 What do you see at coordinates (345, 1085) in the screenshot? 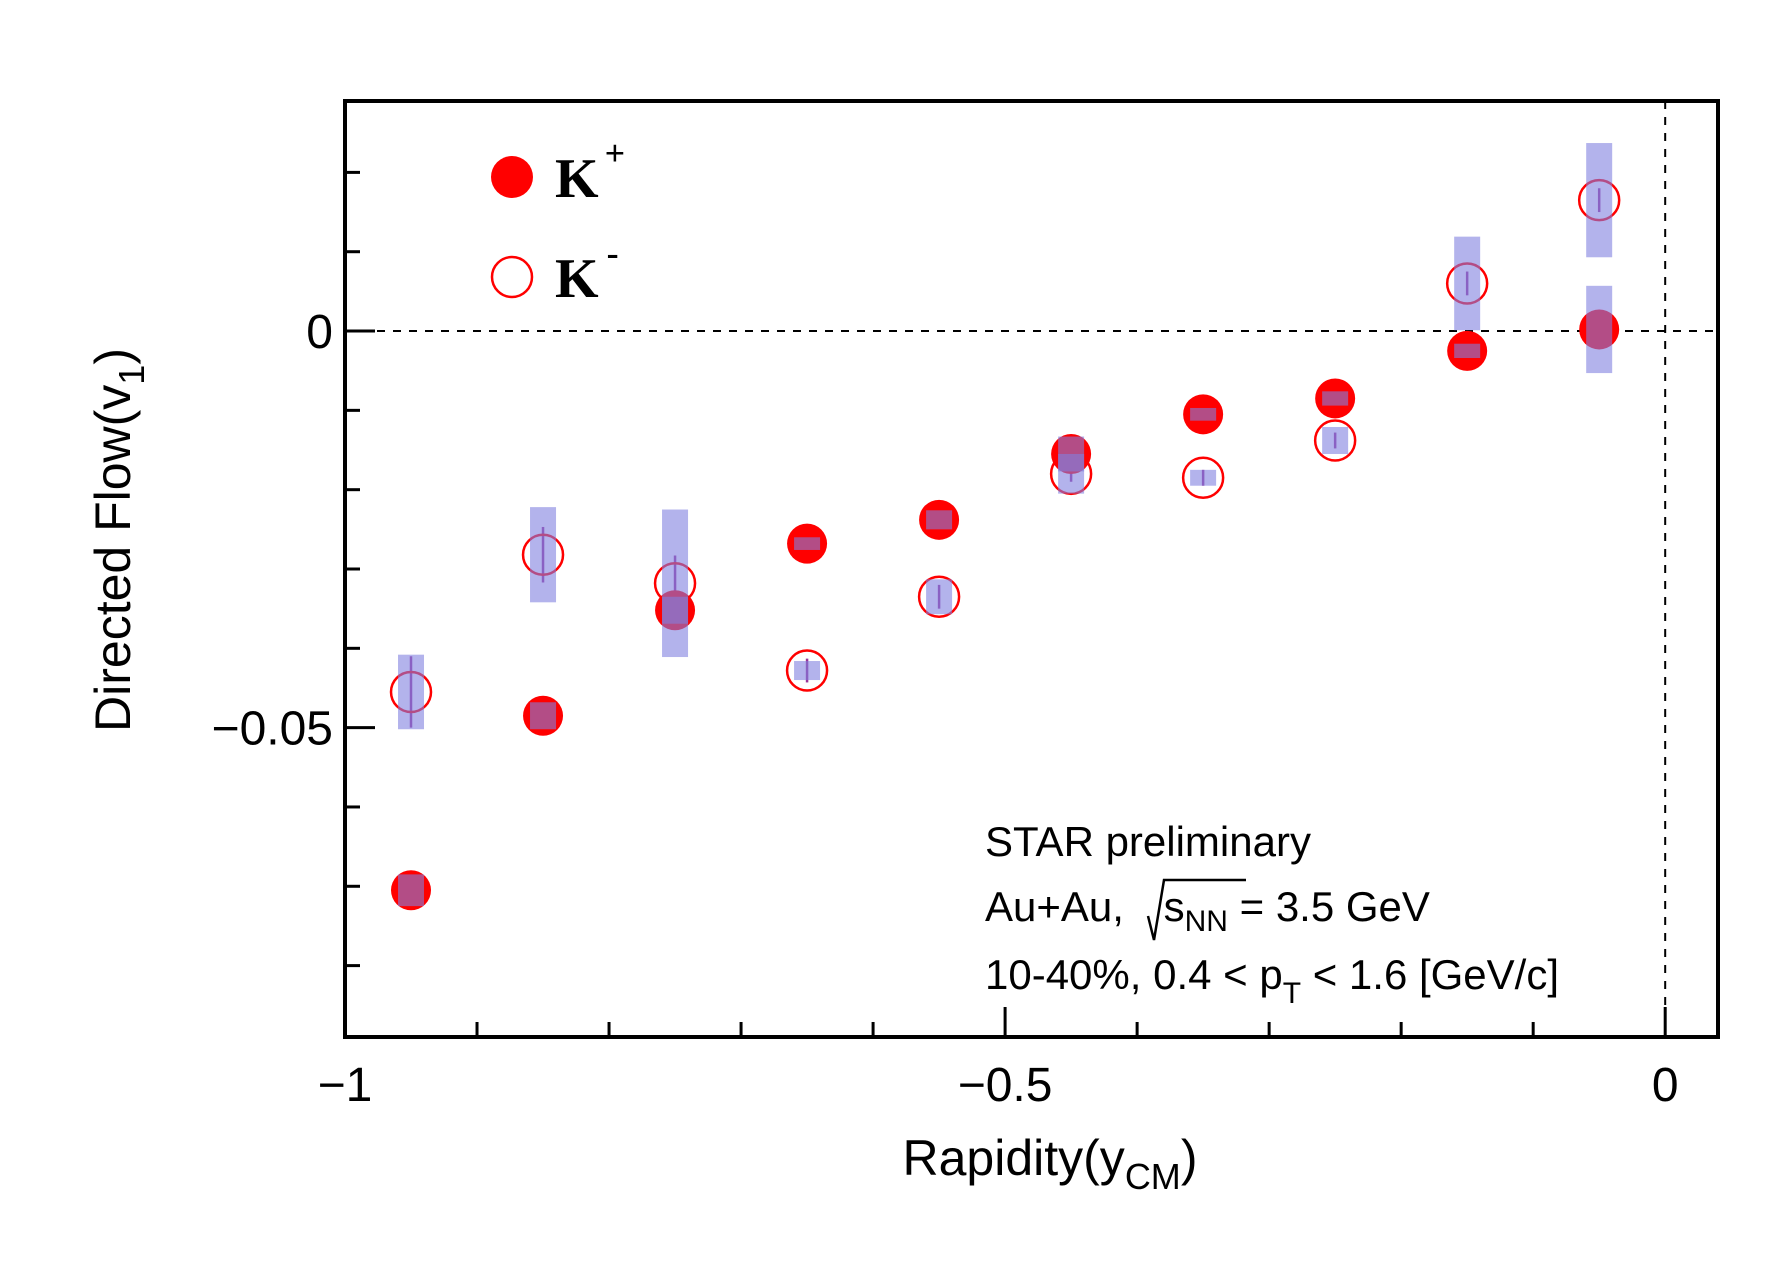
I see `x-tick-label: −1` at bounding box center [345, 1085].